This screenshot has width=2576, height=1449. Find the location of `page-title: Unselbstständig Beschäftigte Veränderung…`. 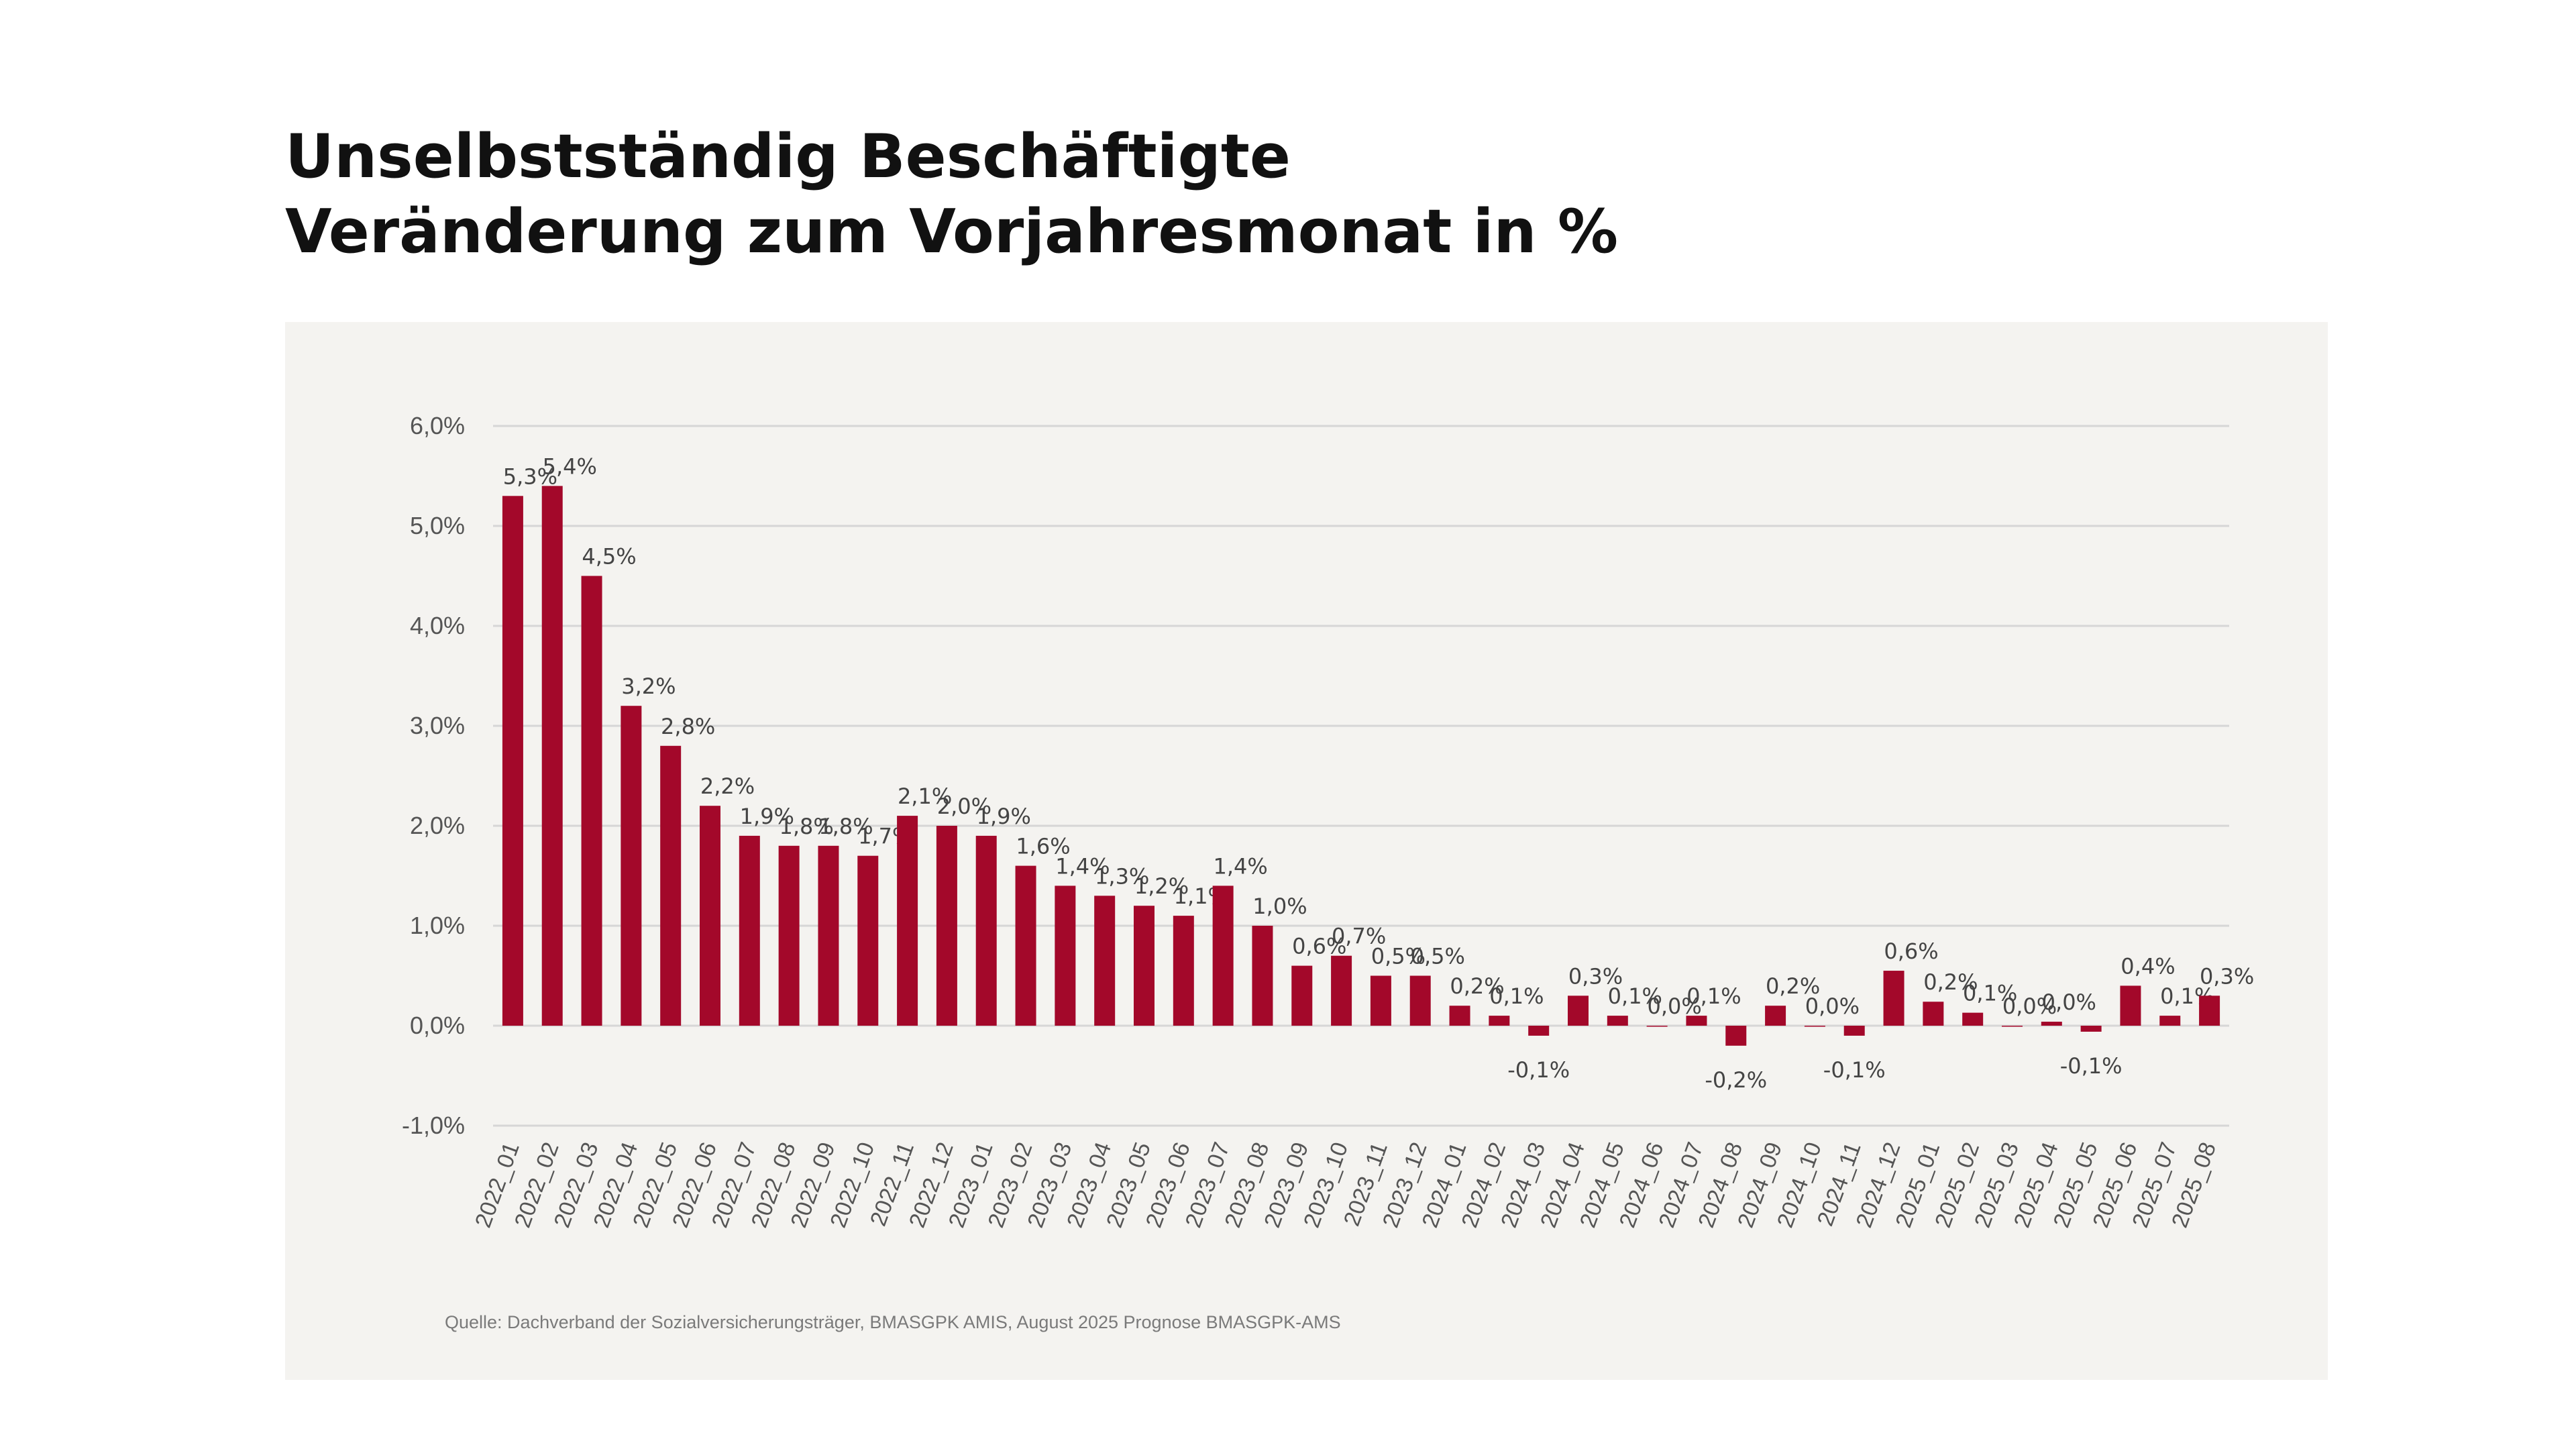

page-title: Unselbstständig Beschäftigte Veränderung… is located at coordinates (951, 194).